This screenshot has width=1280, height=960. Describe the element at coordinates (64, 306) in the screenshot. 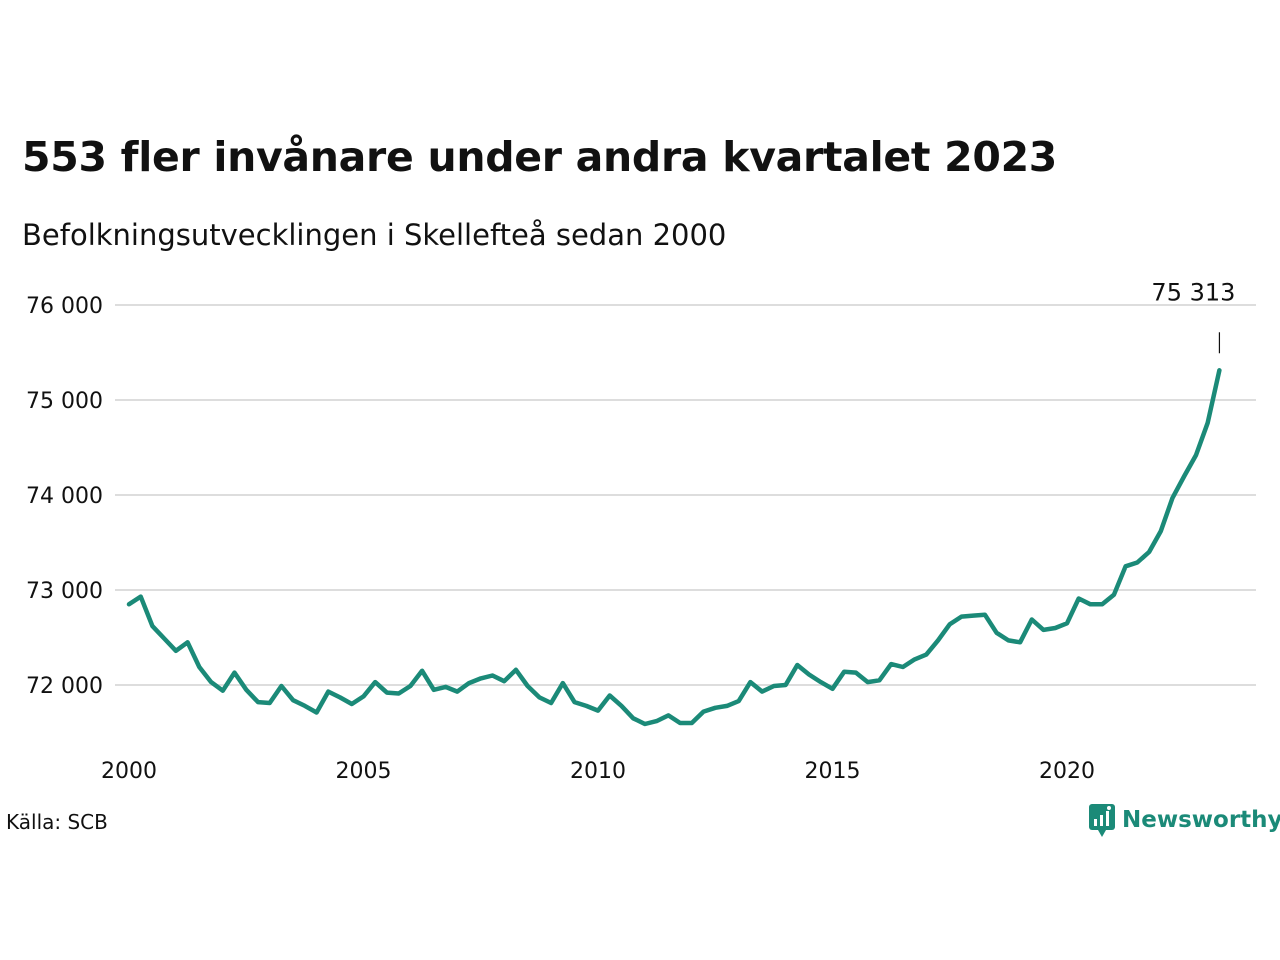

I see `y-tick-label: 76 000` at that location.